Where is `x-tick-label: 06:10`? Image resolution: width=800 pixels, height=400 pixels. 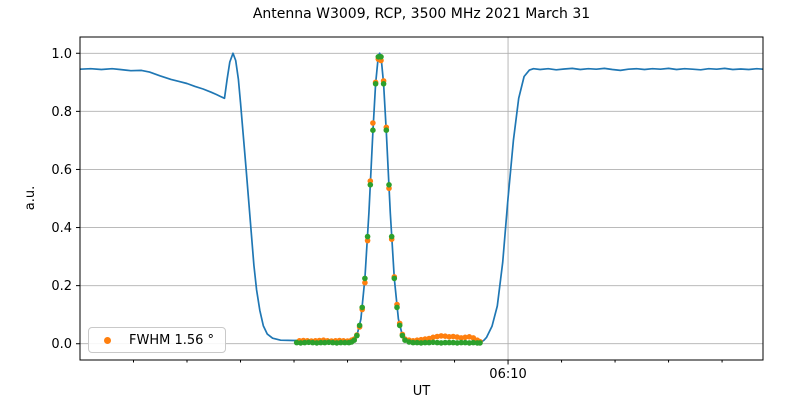 x-tick-label: 06:10 is located at coordinates (507, 374).